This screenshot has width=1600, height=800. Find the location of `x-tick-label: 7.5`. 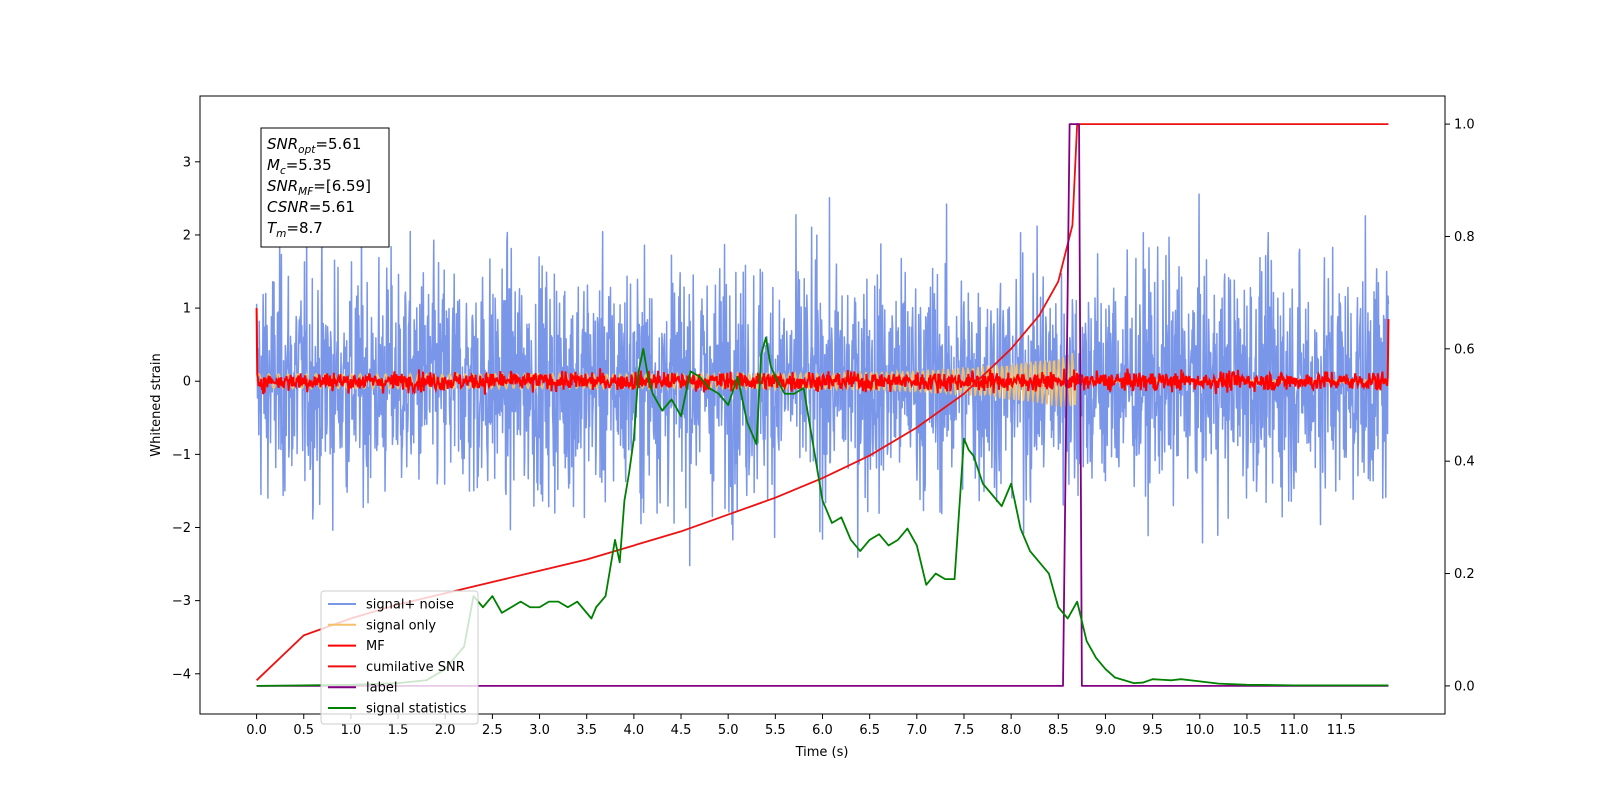

x-tick-label: 7.5 is located at coordinates (964, 730).